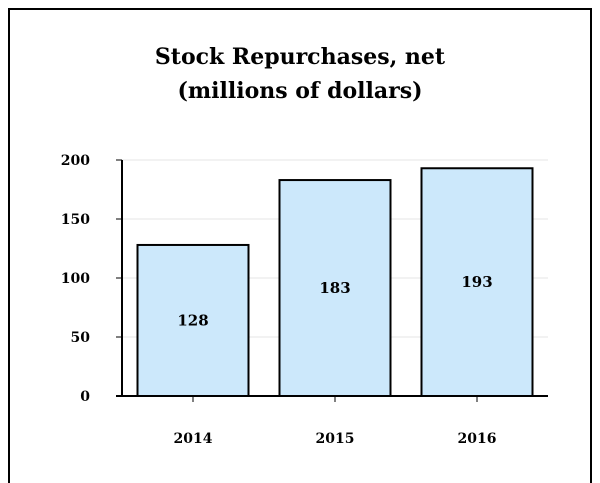  What do you see at coordinates (335, 439) in the screenshot?
I see `x-tick-label-2015: 2015` at bounding box center [335, 439].